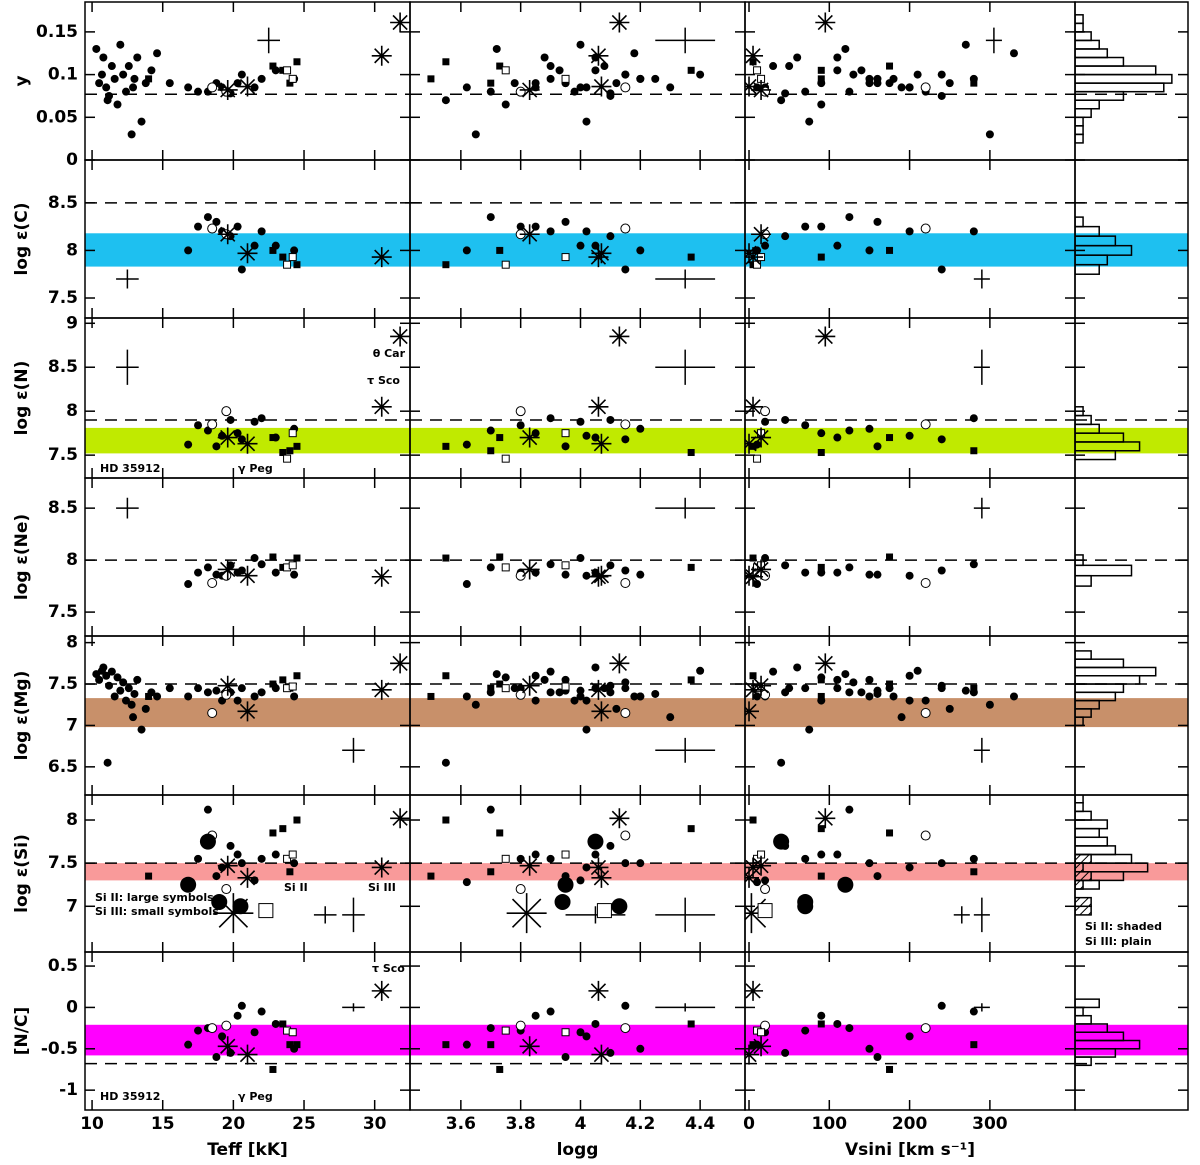  Describe the element at coordinates (700, 1124) in the screenshot. I see `x-tick-label: 4.4` at that location.